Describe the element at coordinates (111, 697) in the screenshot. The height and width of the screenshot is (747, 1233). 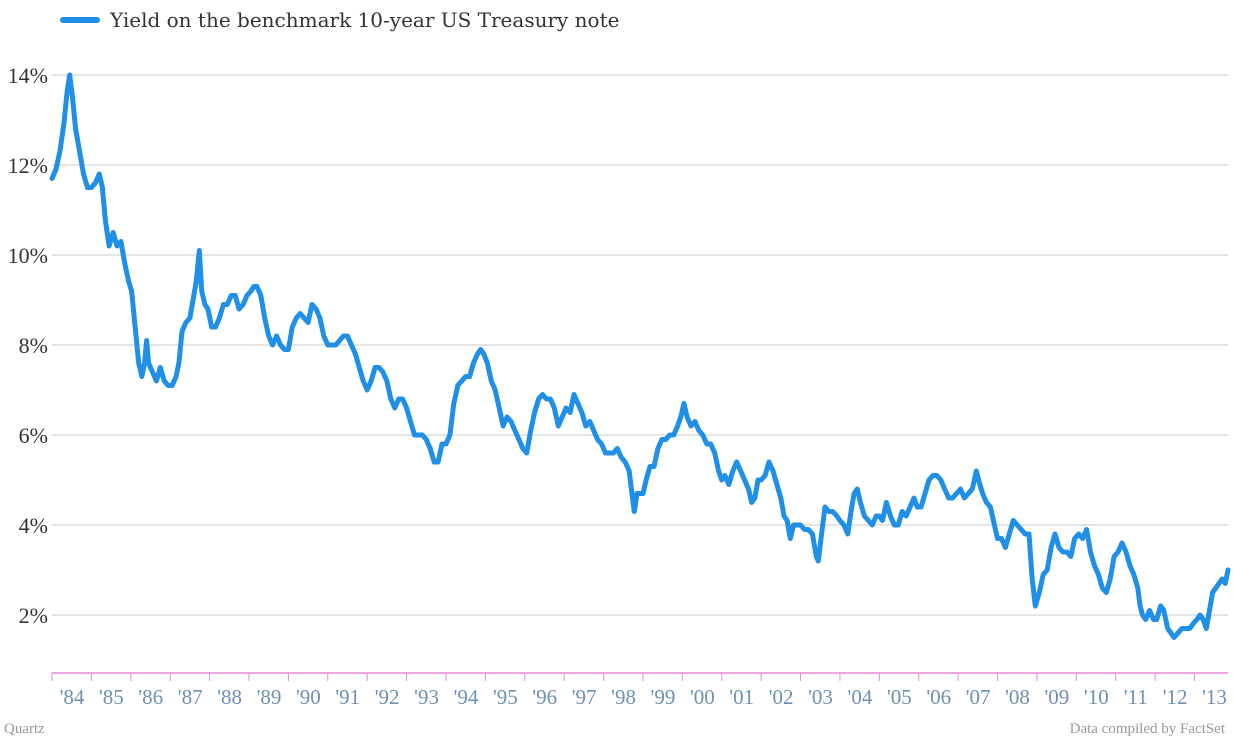
I see `x-tick-label: '85` at that location.